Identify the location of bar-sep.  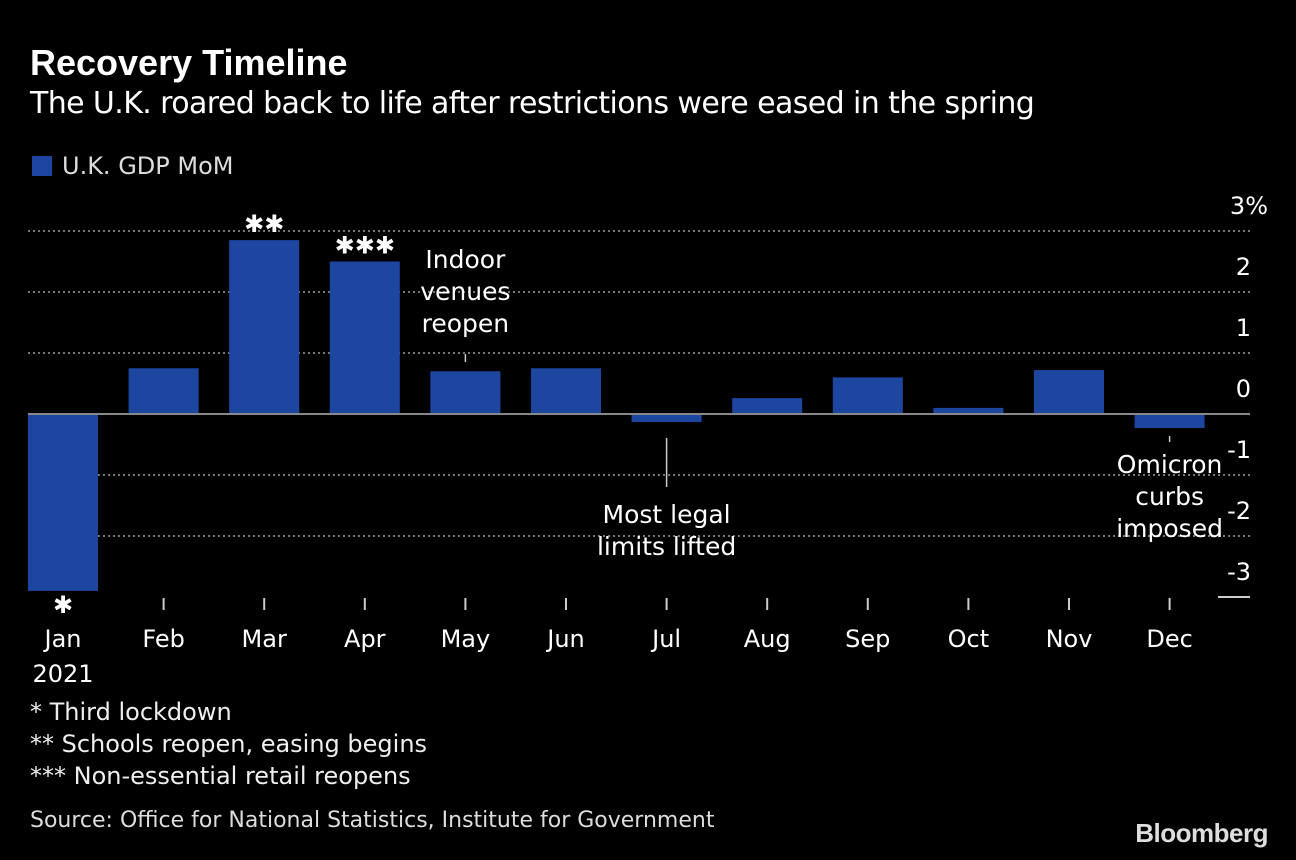
(867, 395).